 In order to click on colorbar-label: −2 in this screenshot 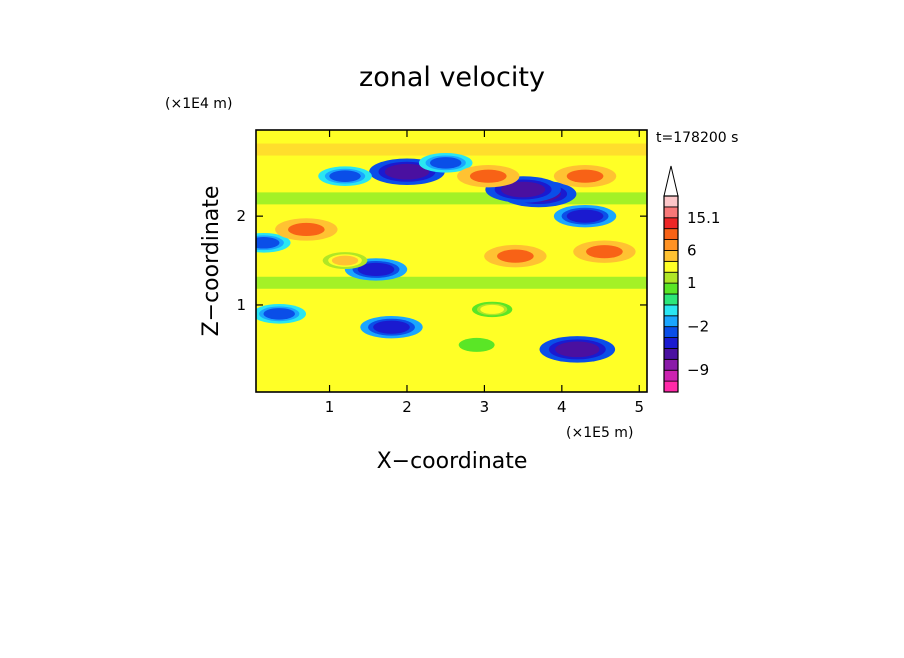, I will do `click(698, 327)`.